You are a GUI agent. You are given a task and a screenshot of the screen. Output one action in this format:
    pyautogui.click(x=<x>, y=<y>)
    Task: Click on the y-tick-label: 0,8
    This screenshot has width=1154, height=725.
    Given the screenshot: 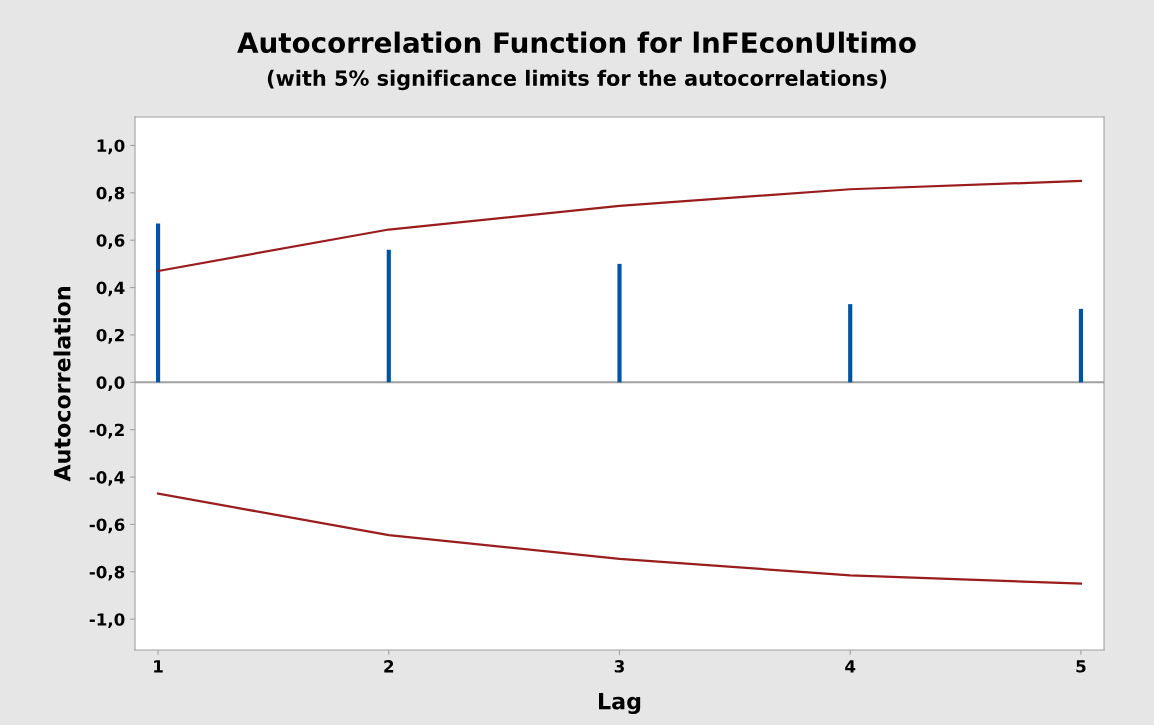 What is the action you would take?
    pyautogui.click(x=110, y=194)
    